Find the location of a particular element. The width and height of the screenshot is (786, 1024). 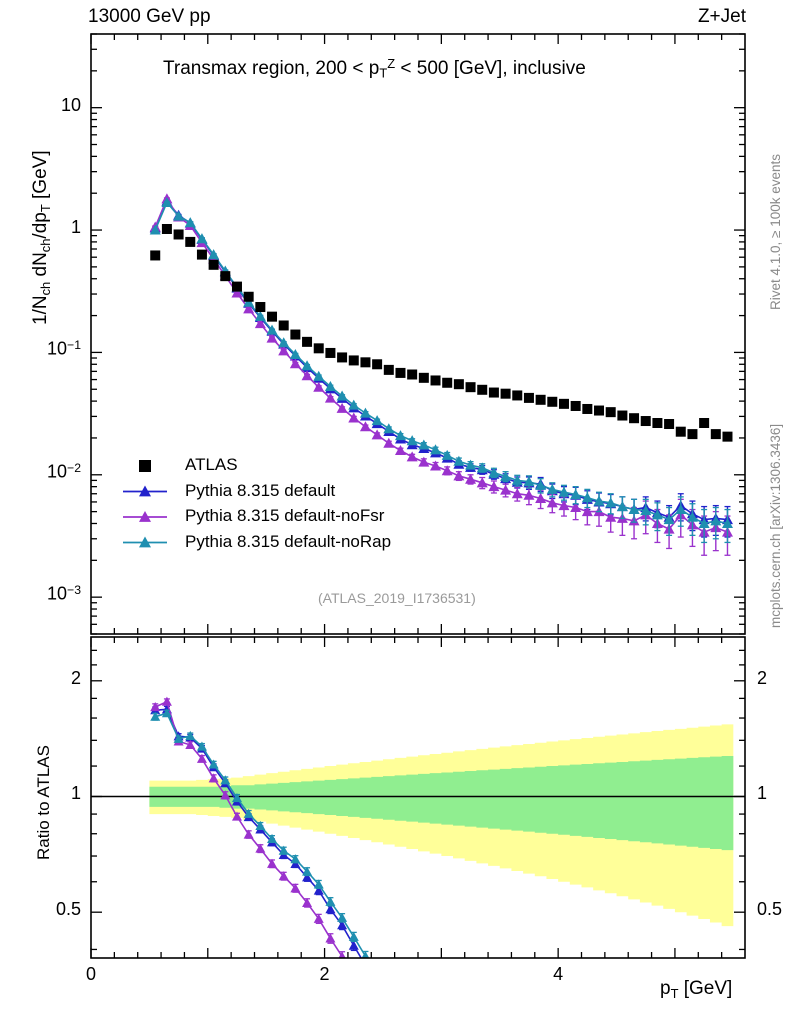

legend-entry-3: Pythia 8.315 default-noRap is located at coordinates (288, 541).